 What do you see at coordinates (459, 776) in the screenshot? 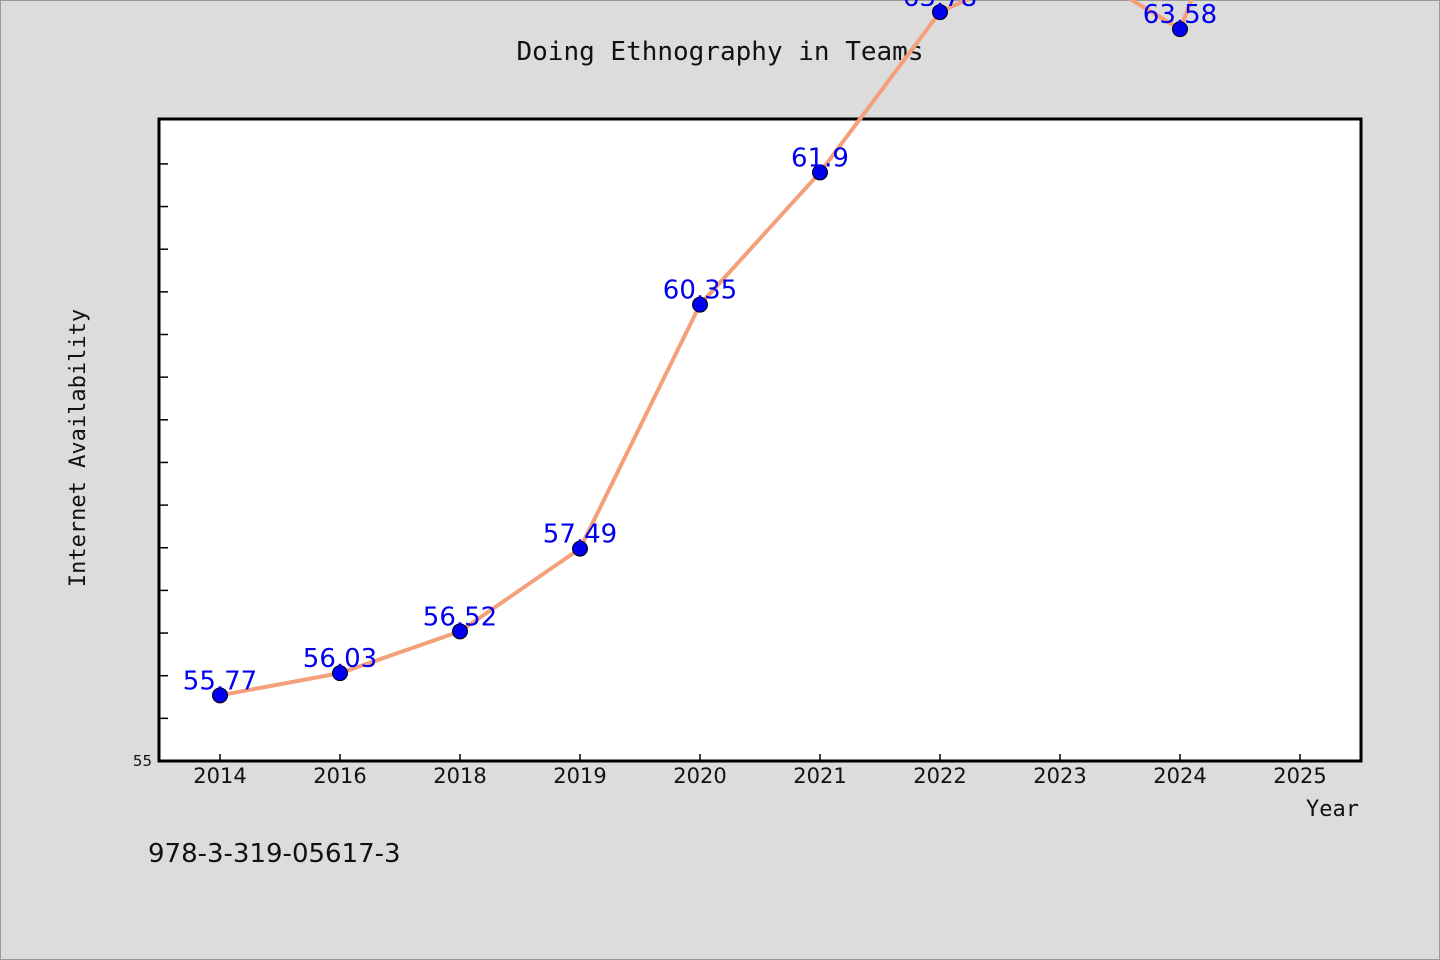
I see `x-tick-label: 2018` at bounding box center [459, 776].